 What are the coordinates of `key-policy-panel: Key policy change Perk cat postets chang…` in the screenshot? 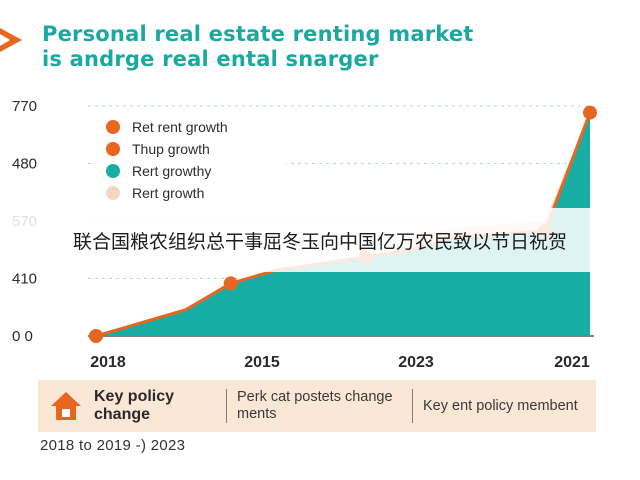 It's located at (317, 406).